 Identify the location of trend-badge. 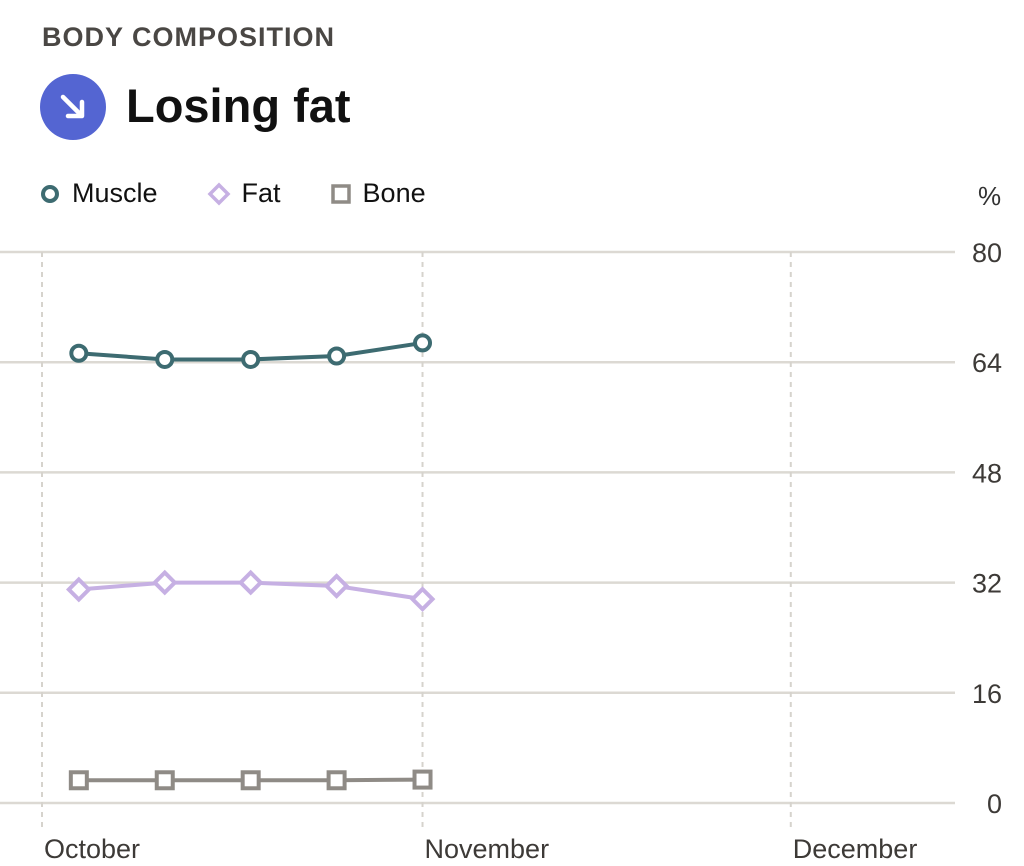
(73, 107).